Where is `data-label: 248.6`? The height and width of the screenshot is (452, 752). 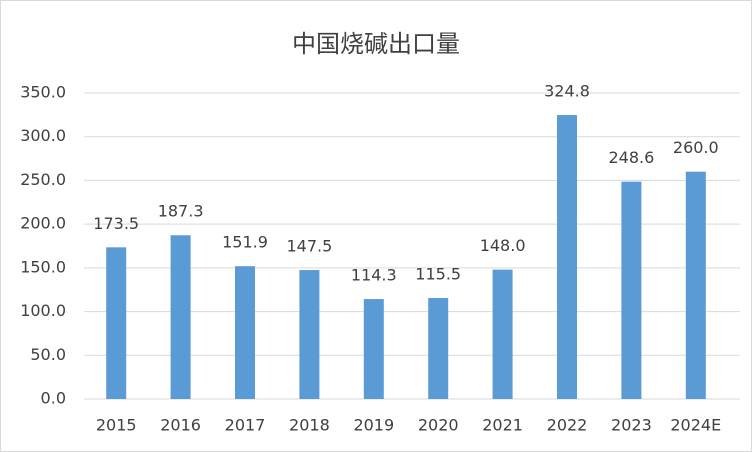 data-label: 248.6 is located at coordinates (631, 157).